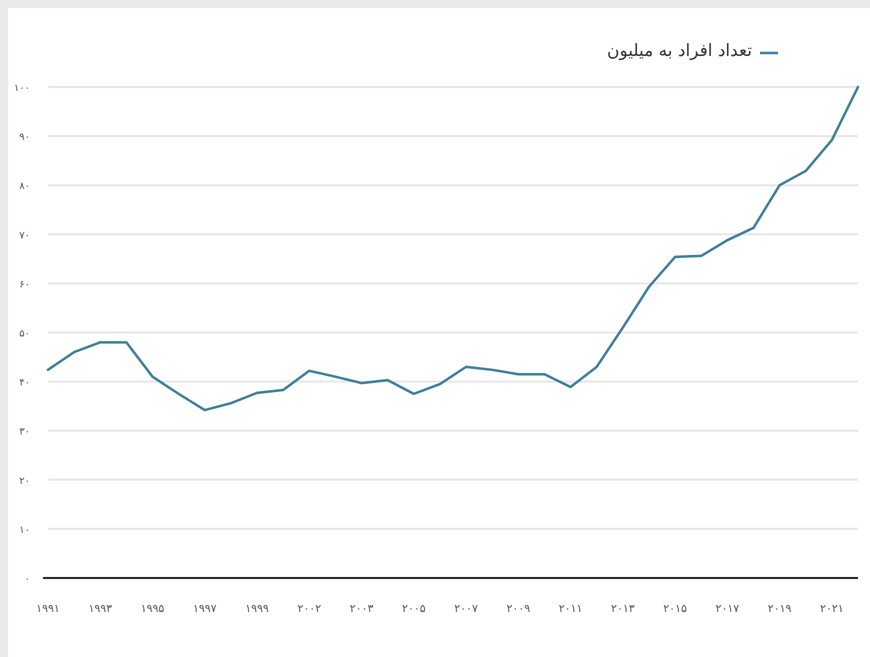 The width and height of the screenshot is (870, 657). I want to click on y-tick-label: ۸۰, so click(24, 186).